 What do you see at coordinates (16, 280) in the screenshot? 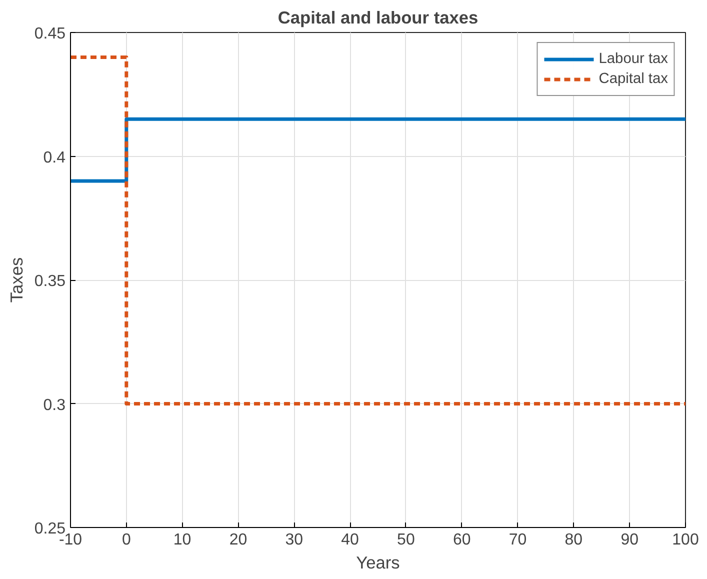
I see `y-axis-title: Taxes` at bounding box center [16, 280].